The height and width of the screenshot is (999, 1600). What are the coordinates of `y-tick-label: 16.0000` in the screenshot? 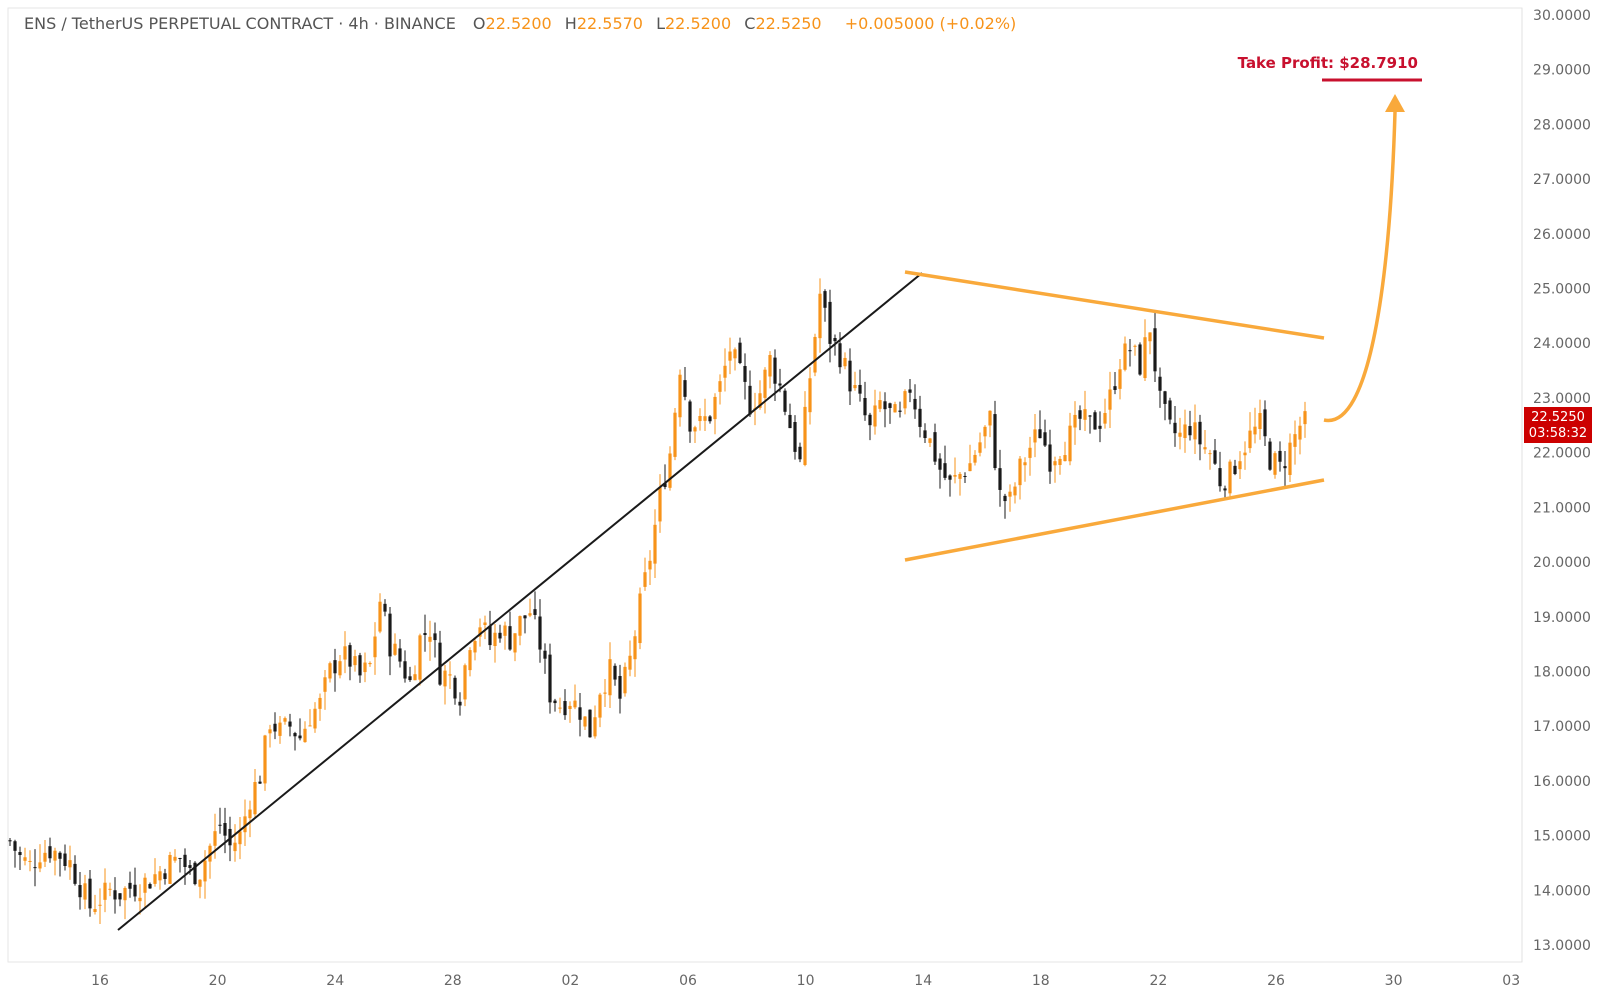 It's located at (1562, 782).